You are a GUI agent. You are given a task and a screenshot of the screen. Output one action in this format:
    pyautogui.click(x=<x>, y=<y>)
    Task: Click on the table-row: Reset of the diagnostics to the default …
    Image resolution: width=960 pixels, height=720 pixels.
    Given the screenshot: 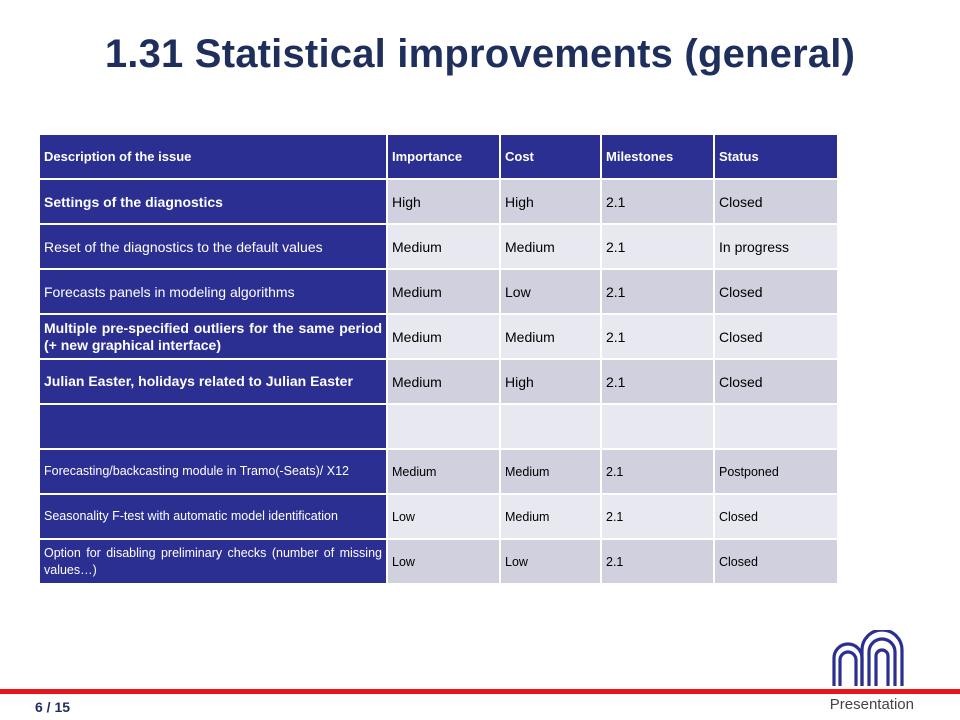 What is the action you would take?
    pyautogui.click(x=438, y=246)
    